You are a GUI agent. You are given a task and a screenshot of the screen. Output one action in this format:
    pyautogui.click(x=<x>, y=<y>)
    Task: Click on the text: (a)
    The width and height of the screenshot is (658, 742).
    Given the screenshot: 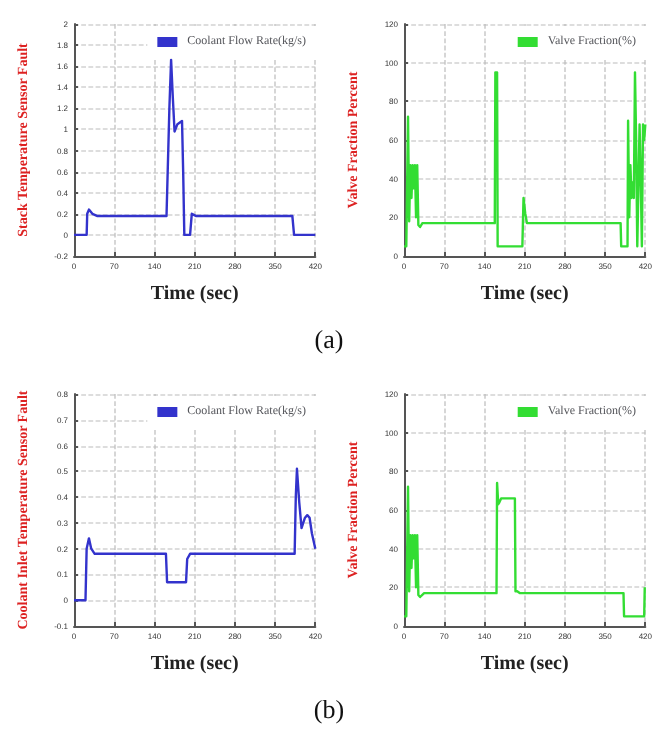 What is the action you would take?
    pyautogui.click(x=329, y=340)
    